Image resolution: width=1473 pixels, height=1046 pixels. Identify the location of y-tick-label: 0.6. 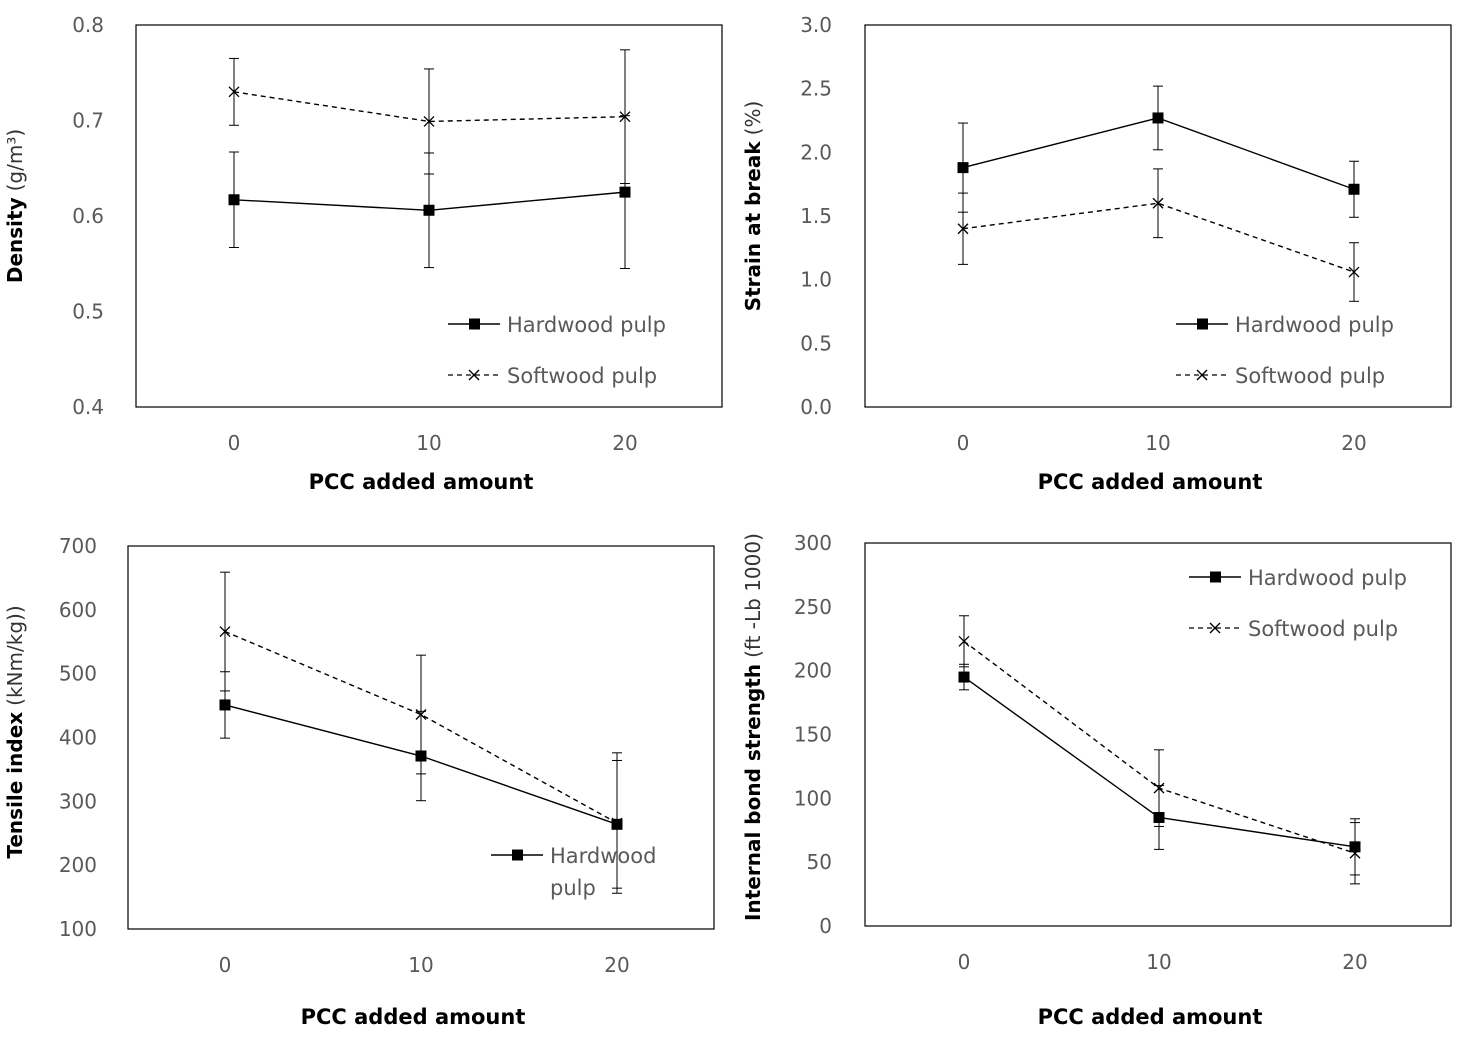
(88, 216).